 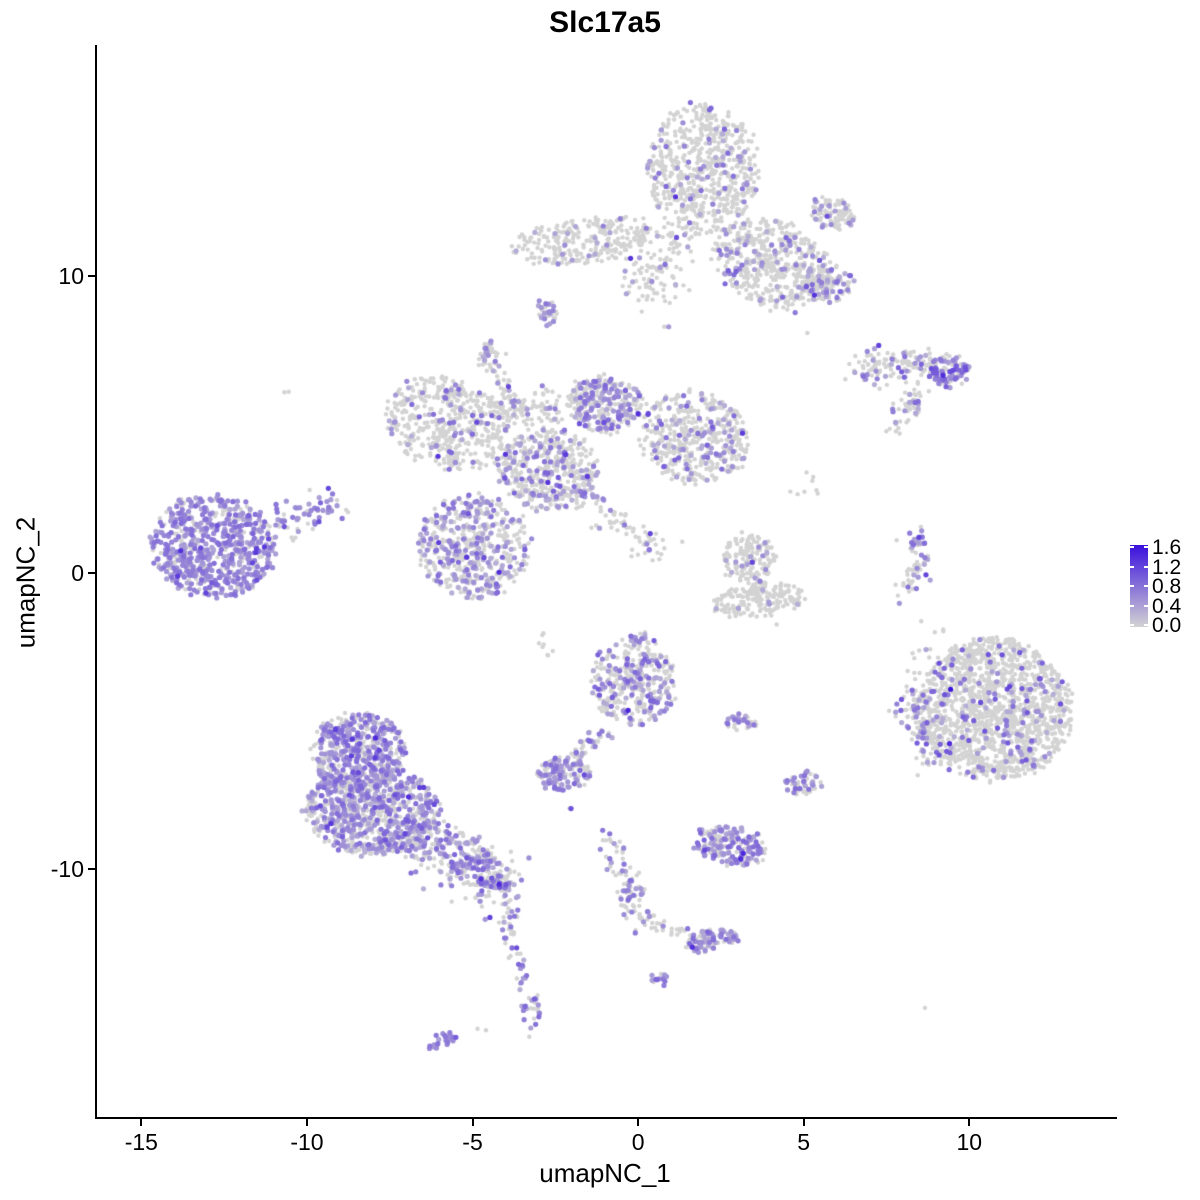 What do you see at coordinates (141, 1142) in the screenshot?
I see `x-tick-label: -15` at bounding box center [141, 1142].